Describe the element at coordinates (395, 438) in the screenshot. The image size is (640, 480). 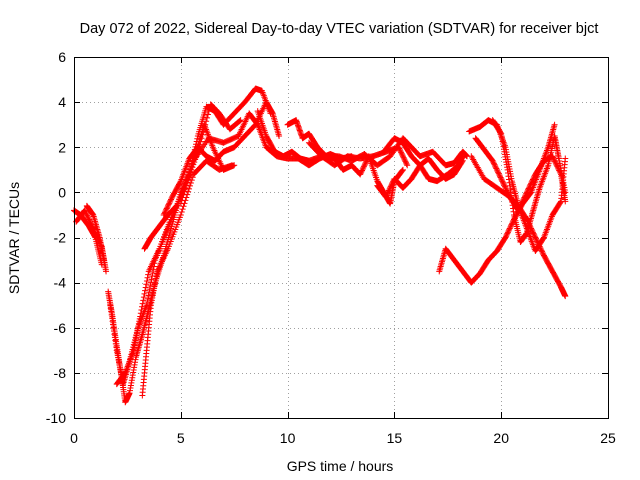
I see `x-tick-label: 15` at that location.